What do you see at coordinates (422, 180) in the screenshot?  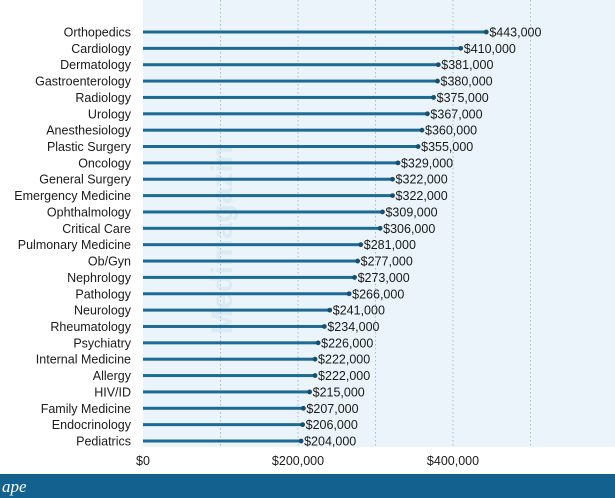 I see `value-label: $322,000` at bounding box center [422, 180].